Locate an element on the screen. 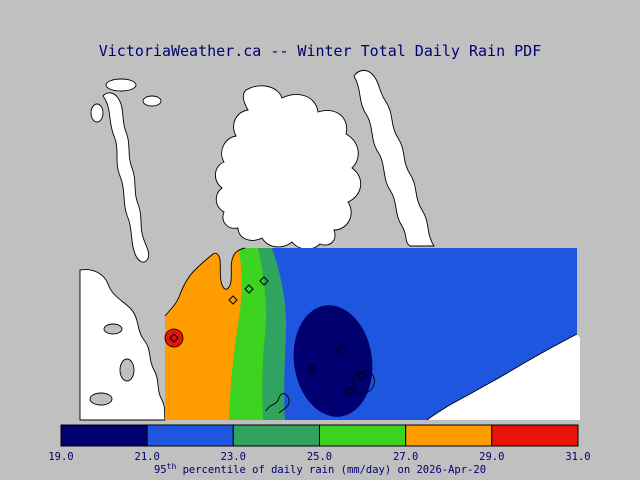 The width and height of the screenshot is (640, 480). colorbar-tick-label: 23.0 is located at coordinates (233, 457).